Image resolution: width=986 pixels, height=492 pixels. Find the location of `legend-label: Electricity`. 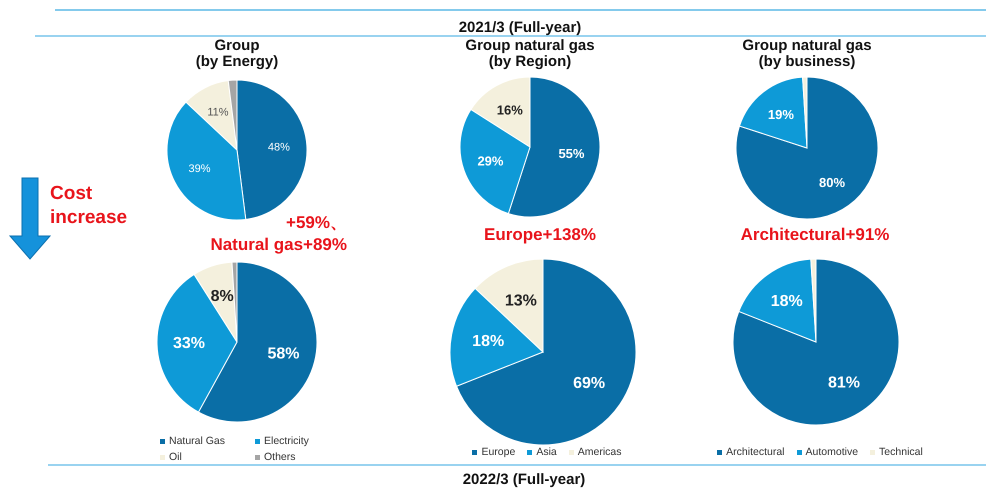

legend-label: Electricity is located at coordinates (286, 441).